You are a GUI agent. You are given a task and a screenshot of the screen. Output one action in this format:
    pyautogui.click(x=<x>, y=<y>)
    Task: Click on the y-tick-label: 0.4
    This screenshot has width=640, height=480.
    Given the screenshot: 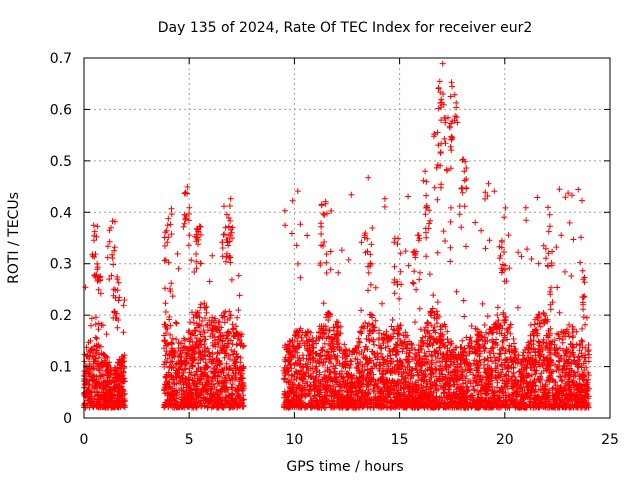 What is the action you would take?
    pyautogui.click(x=61, y=213)
    